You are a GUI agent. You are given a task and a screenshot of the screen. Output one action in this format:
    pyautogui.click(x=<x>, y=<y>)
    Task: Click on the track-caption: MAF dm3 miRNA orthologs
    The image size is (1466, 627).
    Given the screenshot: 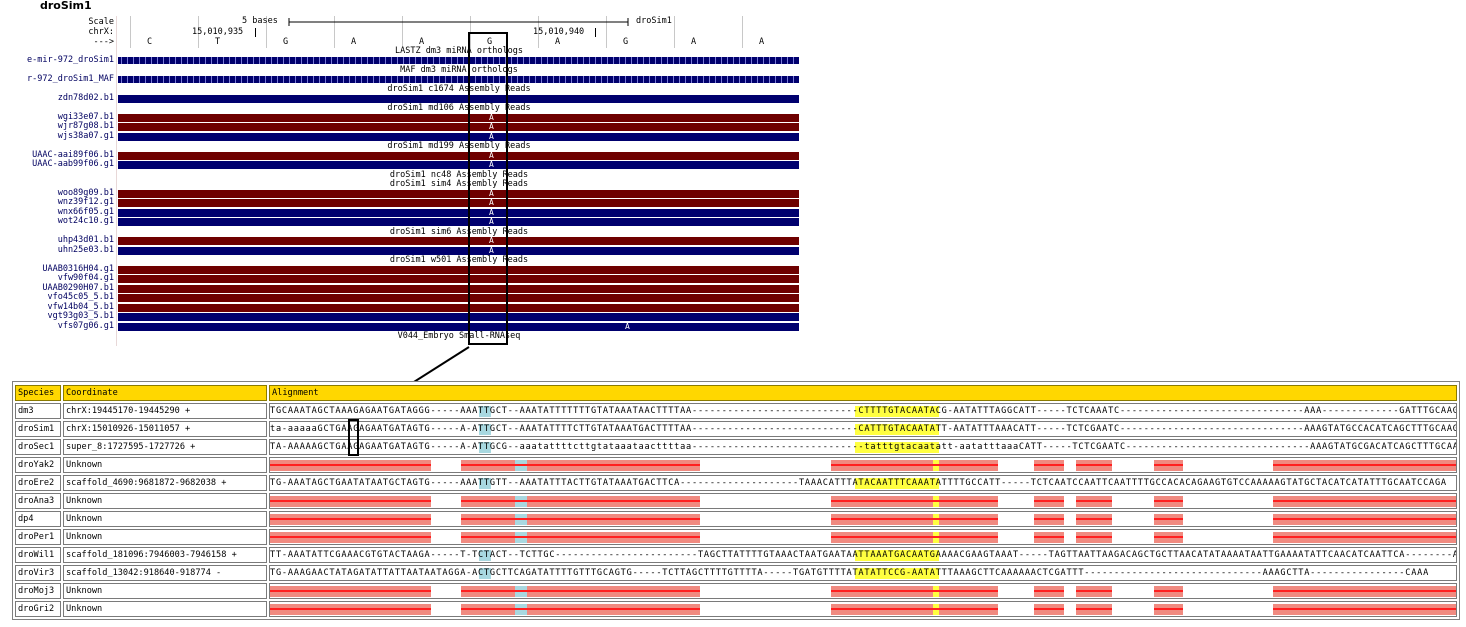 What is the action you would take?
    pyautogui.click(x=459, y=70)
    